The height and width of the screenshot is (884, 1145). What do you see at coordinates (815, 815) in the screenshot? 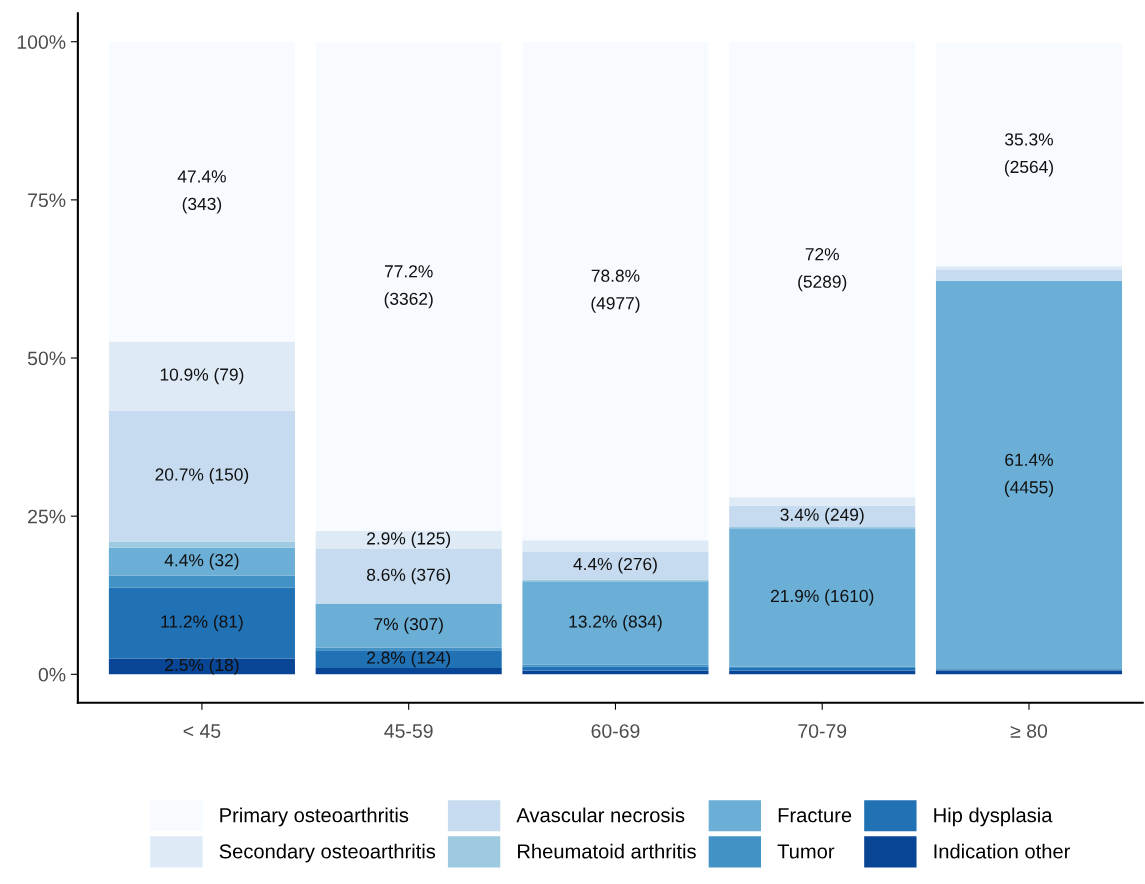
I see `legend-label: Fracture` at bounding box center [815, 815].